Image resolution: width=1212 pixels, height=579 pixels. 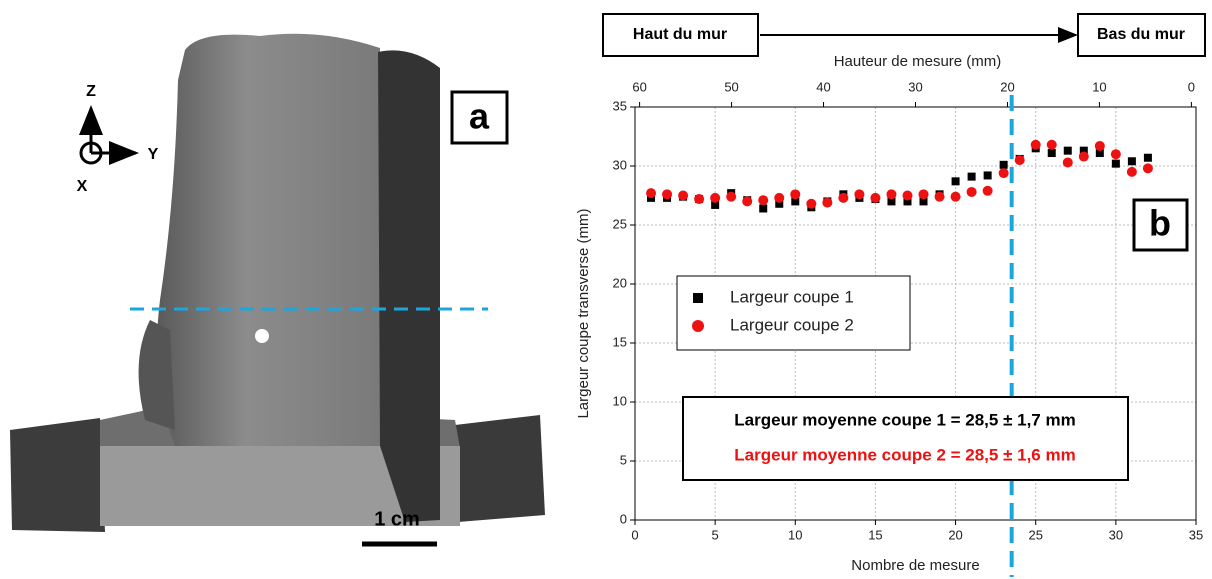 I want to click on annotation: Largeur moyenne coupe 1 = 28,5 ± 1,7 mm, so click(x=904, y=419).